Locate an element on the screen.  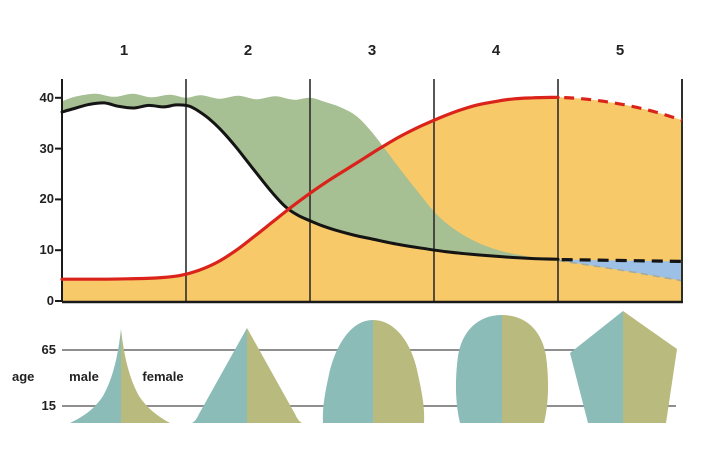
population-line-dashed is located at coordinates (623, 108).